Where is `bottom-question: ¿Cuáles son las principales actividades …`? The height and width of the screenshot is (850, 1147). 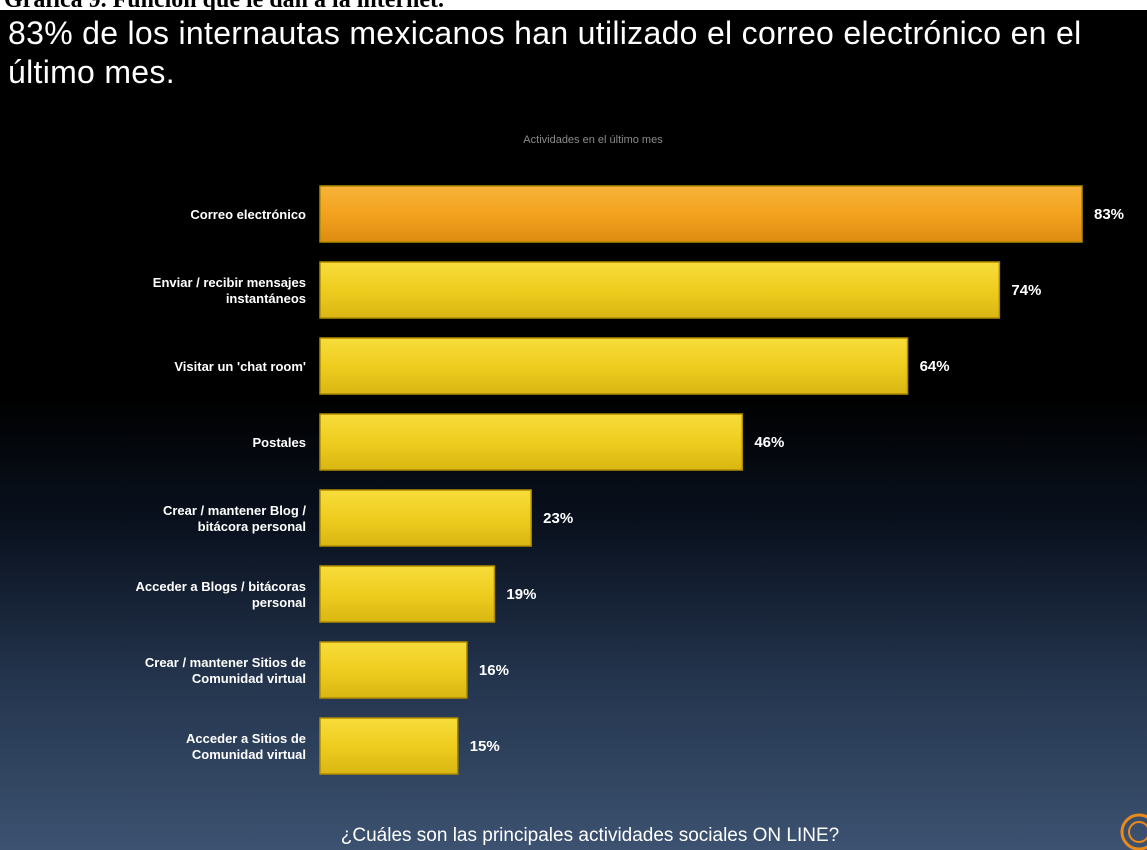 bottom-question: ¿Cuáles son las principales actividades … is located at coordinates (590, 835).